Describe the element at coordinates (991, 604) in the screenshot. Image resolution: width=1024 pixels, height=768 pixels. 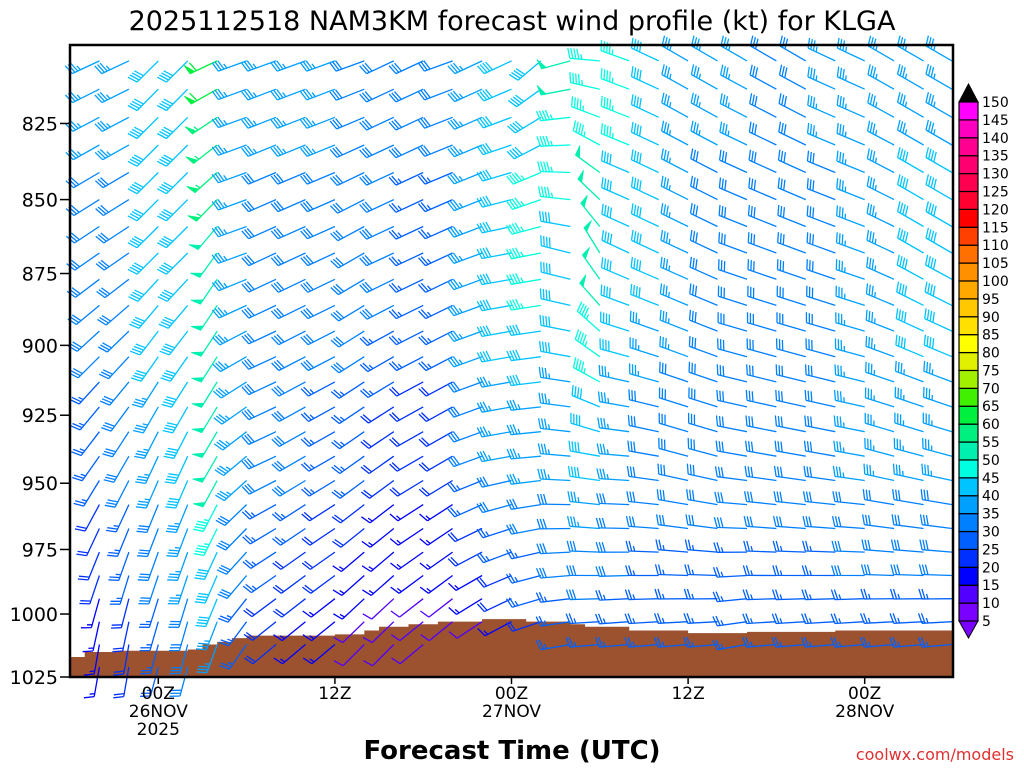
I see `colorbar-label: 10` at that location.